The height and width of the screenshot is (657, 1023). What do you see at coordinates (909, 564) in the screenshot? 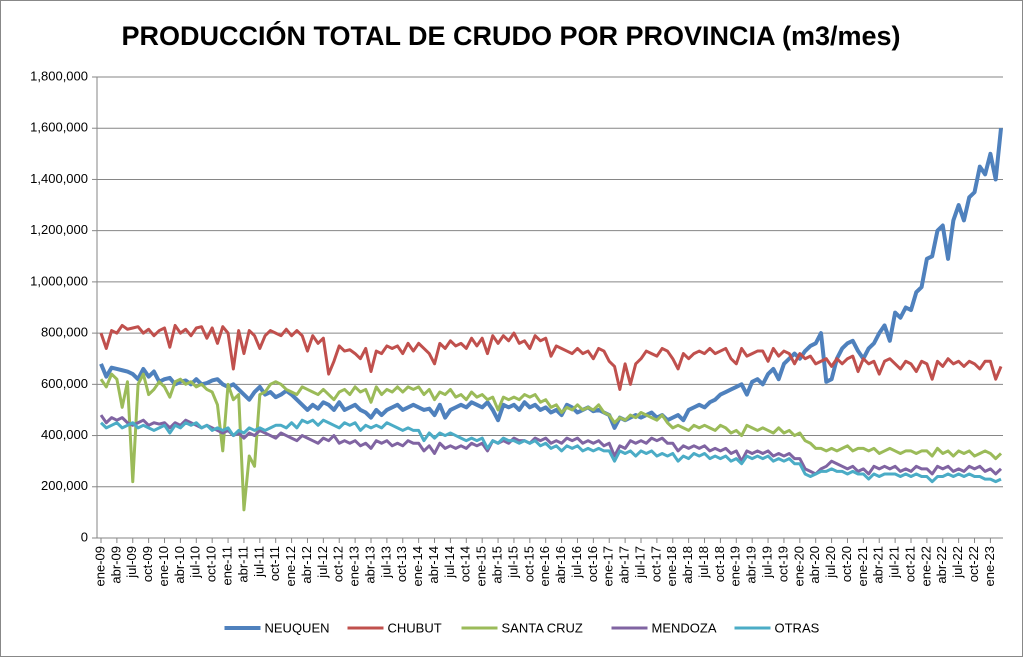
I see `x-tick-label: oct-21` at bounding box center [909, 564].